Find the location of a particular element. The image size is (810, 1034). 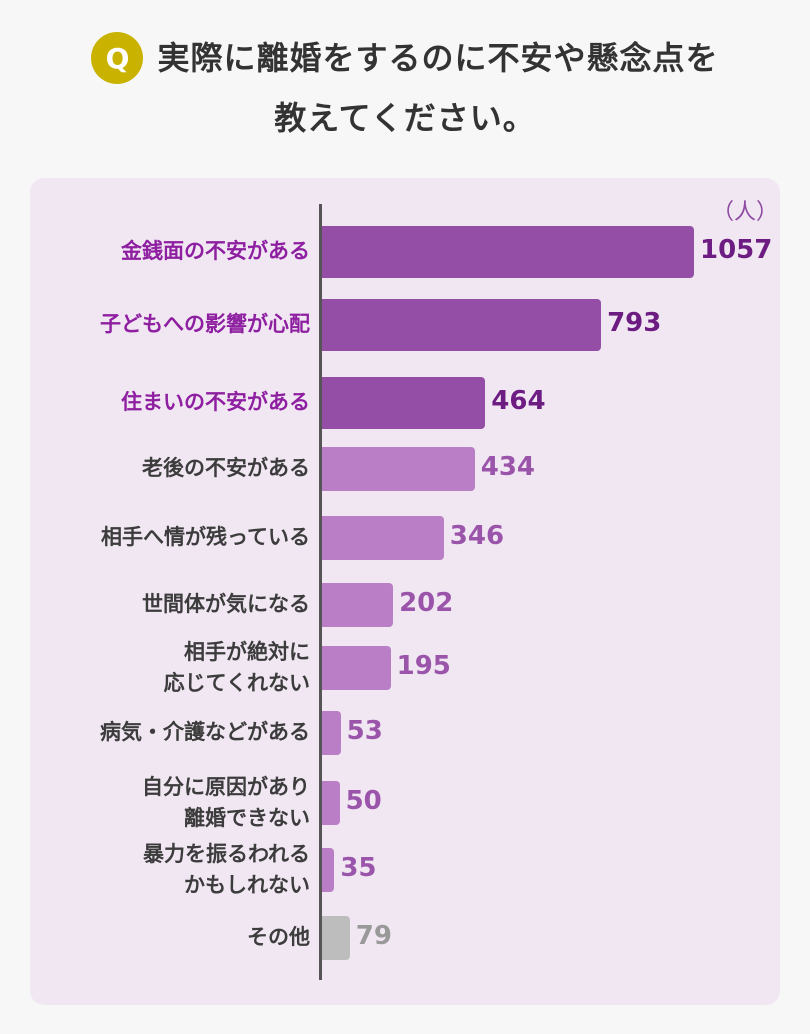

value-label-11: 79 is located at coordinates (373, 936).